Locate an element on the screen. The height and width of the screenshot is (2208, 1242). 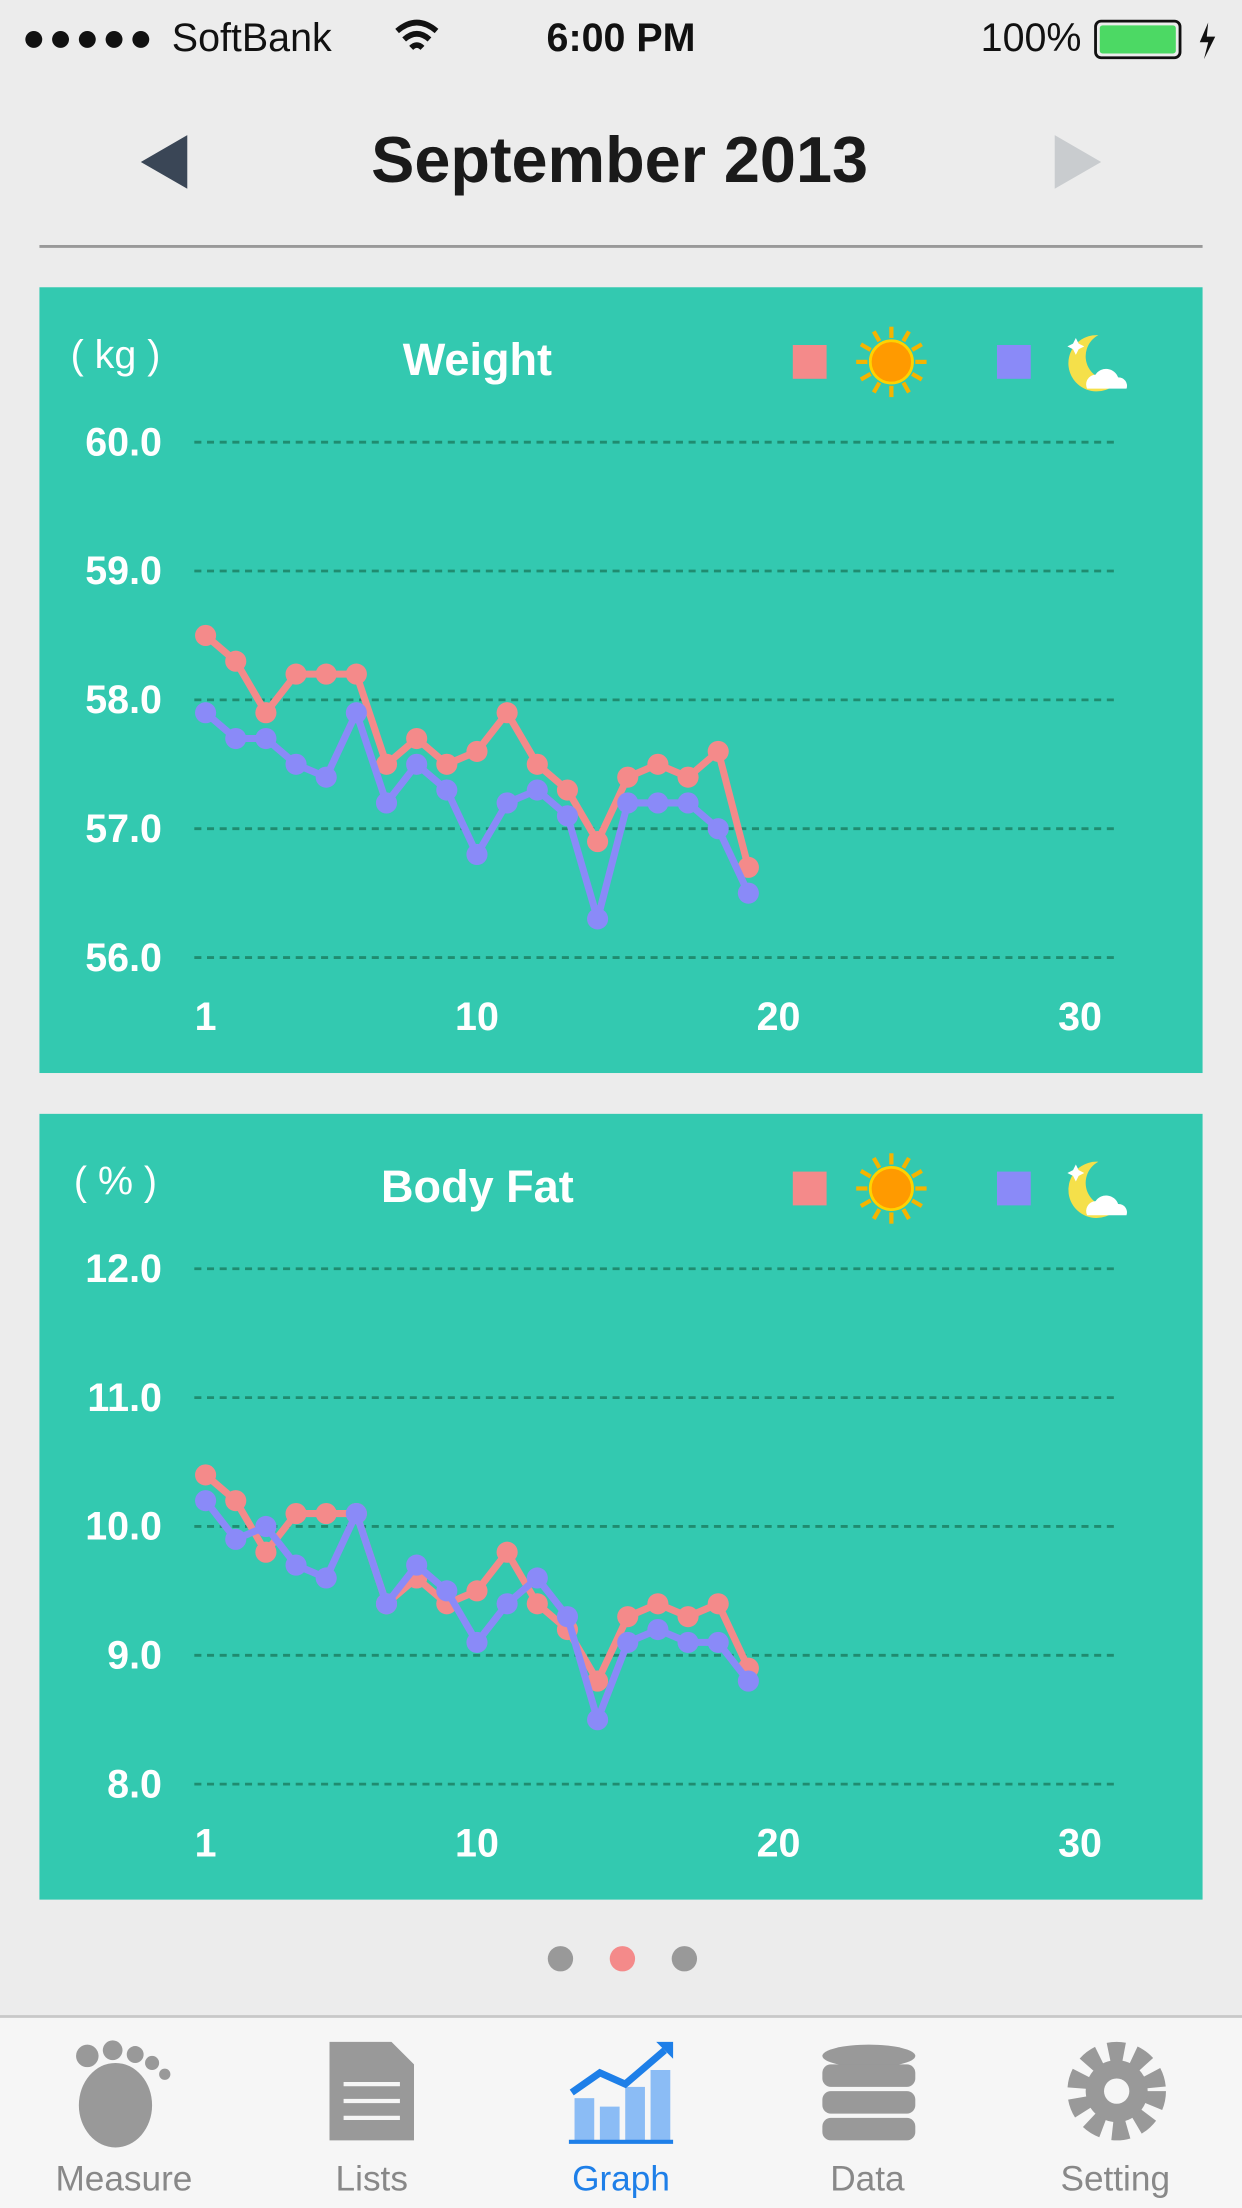
x-tick-label: 20 is located at coordinates (779, 1017).